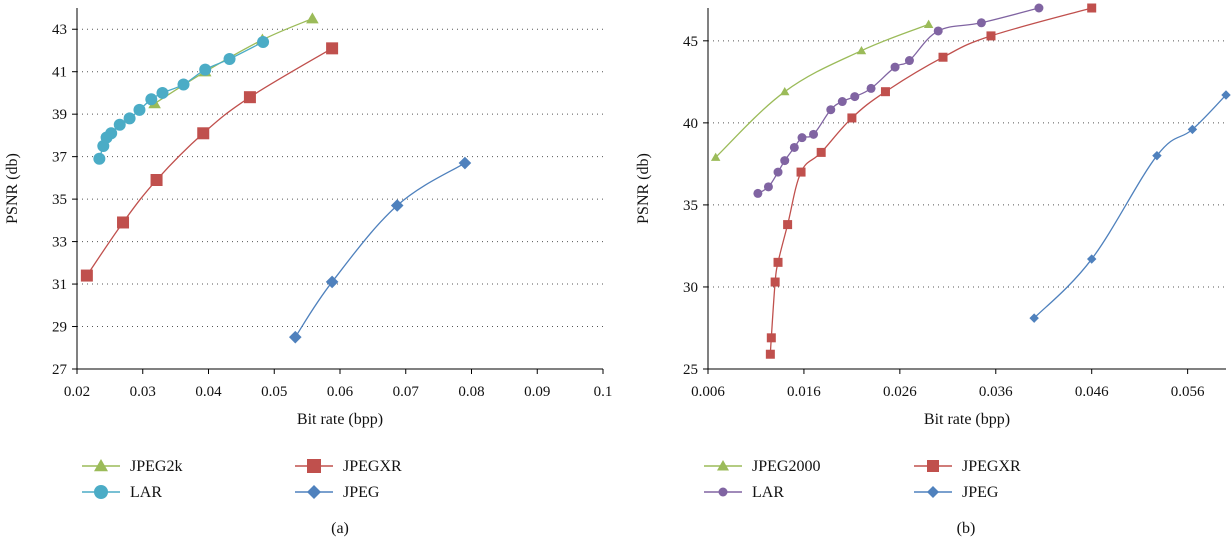 This screenshot has height=550, width=1231. What do you see at coordinates (337, 492) in the screenshot?
I see `legend-item-jpeg: JPEG` at bounding box center [337, 492].